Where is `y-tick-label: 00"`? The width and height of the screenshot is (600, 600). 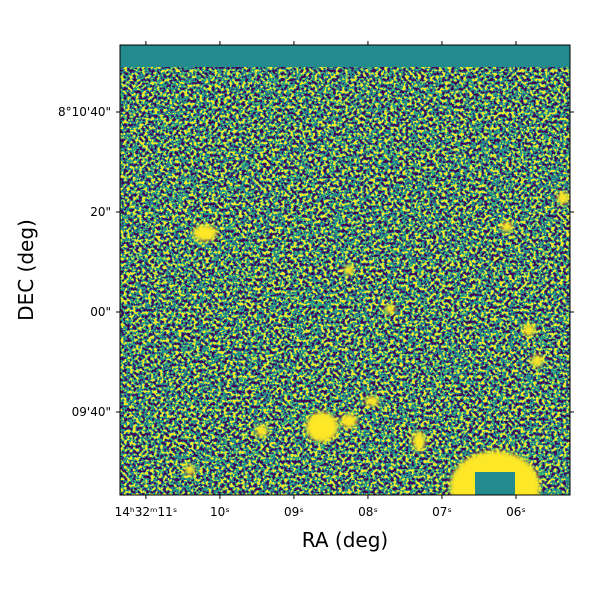
y-tick-label: 00" is located at coordinates (100, 312).